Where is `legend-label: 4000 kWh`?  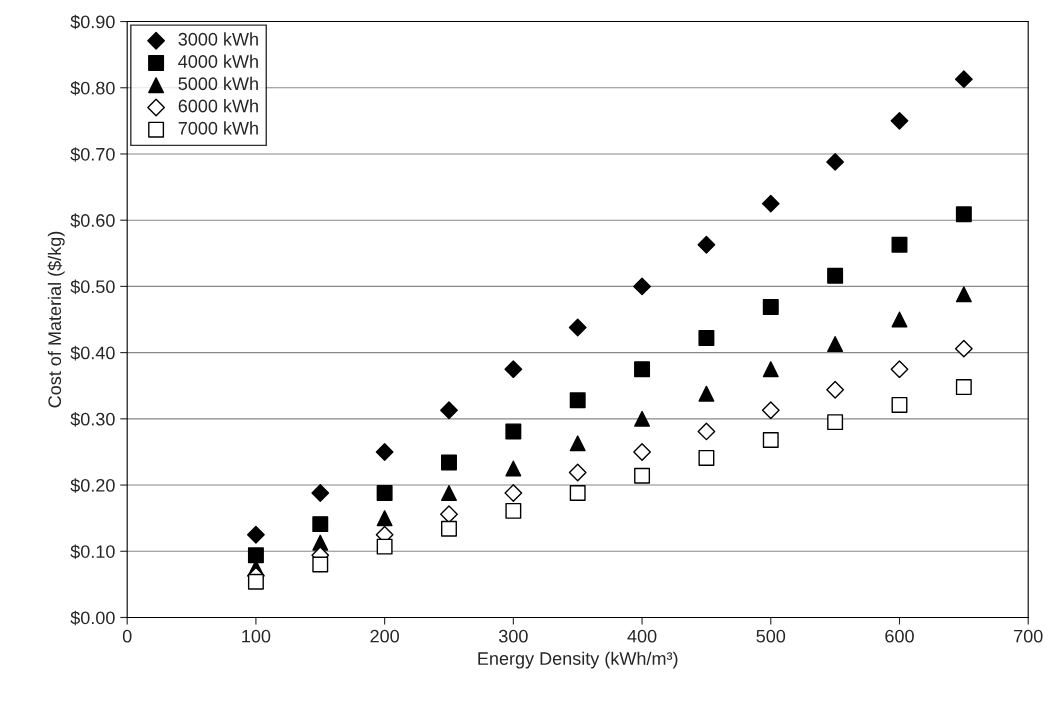
legend-label: 4000 kWh is located at coordinates (218, 61).